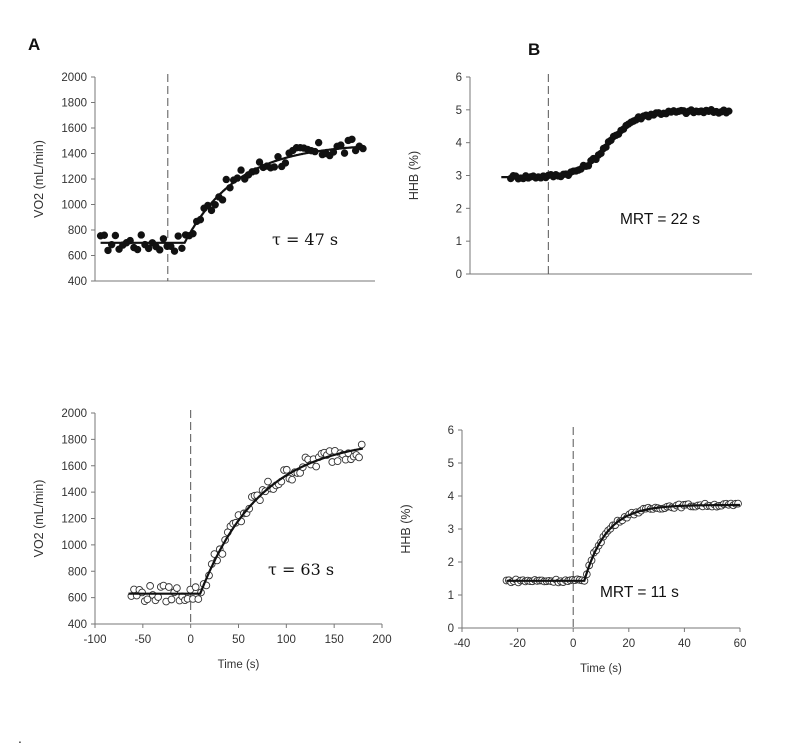 The image size is (788, 750). I want to click on annotation-text: τ = 47 s, so click(305, 239).